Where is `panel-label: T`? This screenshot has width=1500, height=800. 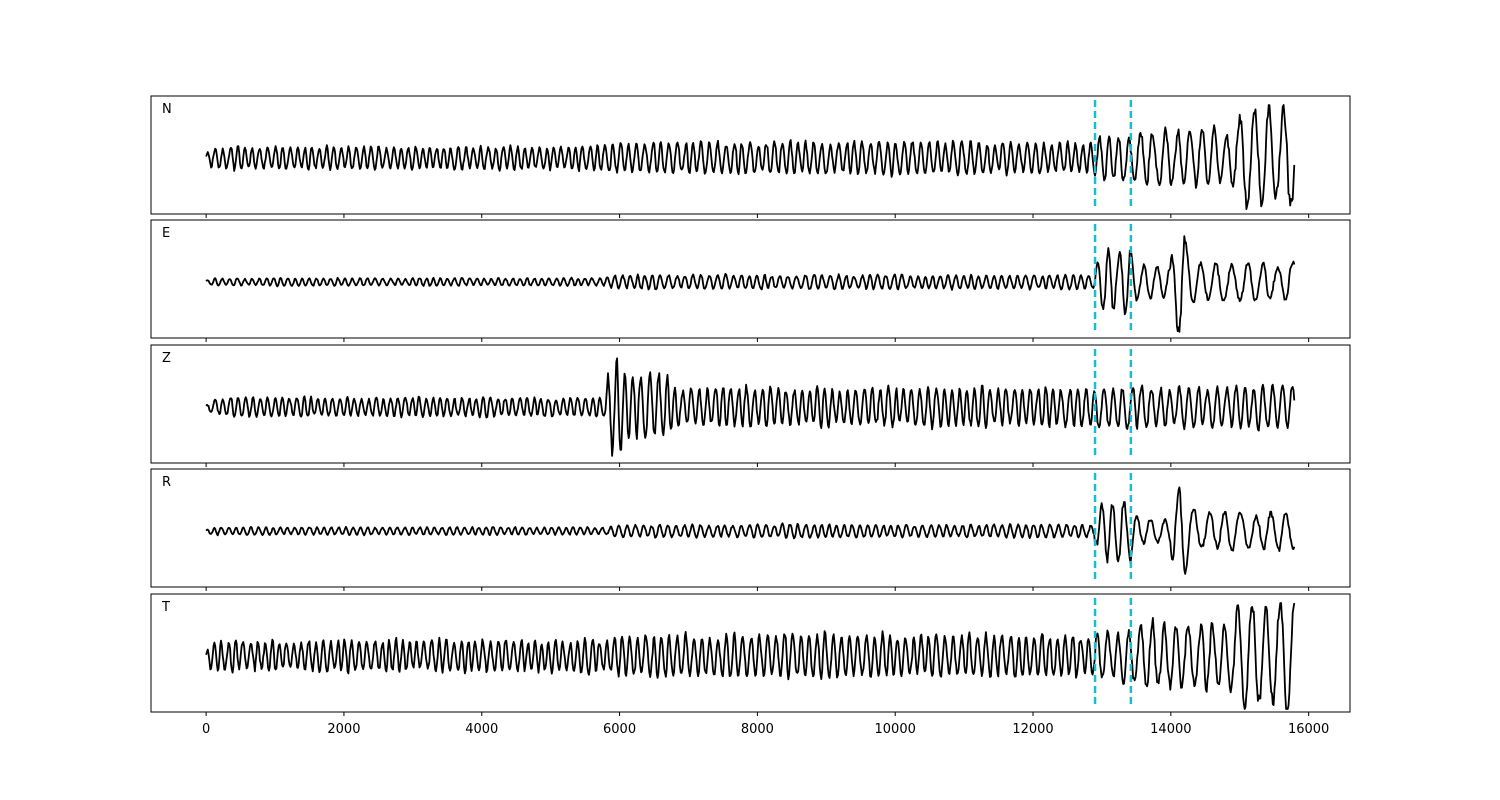
panel-label: T is located at coordinates (165, 607).